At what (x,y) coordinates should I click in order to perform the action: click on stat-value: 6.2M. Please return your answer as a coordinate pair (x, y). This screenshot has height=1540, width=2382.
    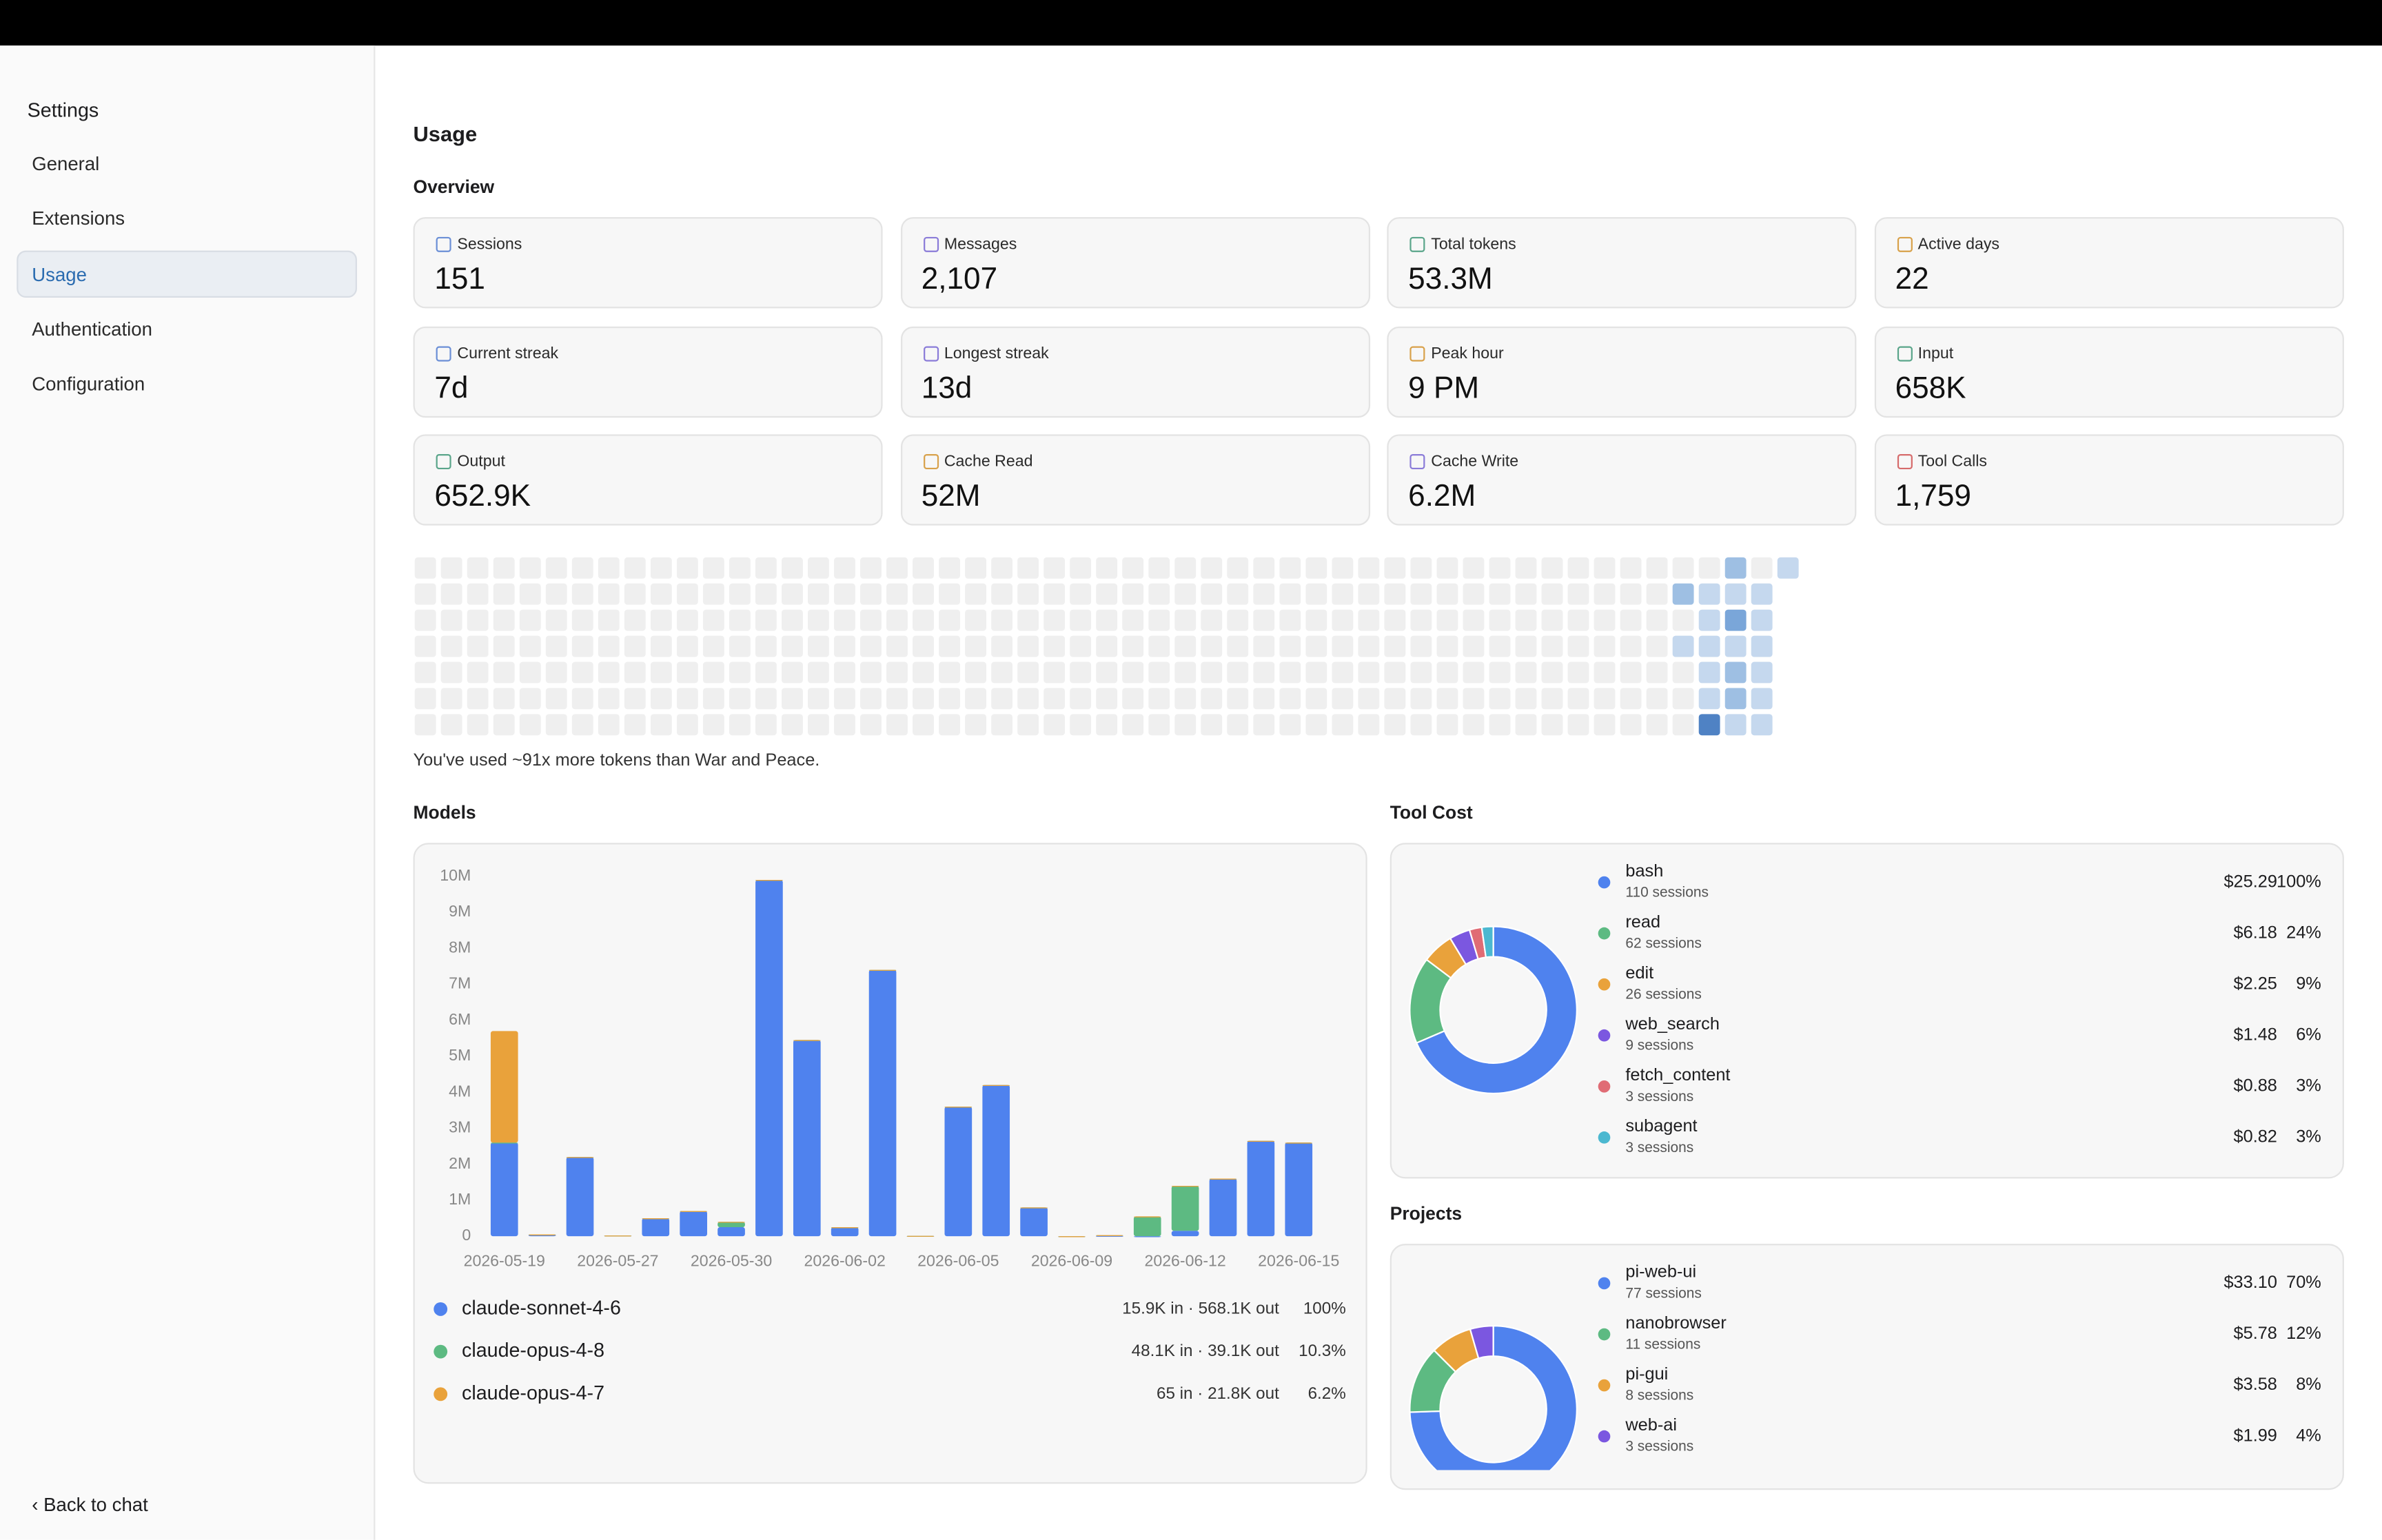
    Looking at the image, I should click on (1442, 497).